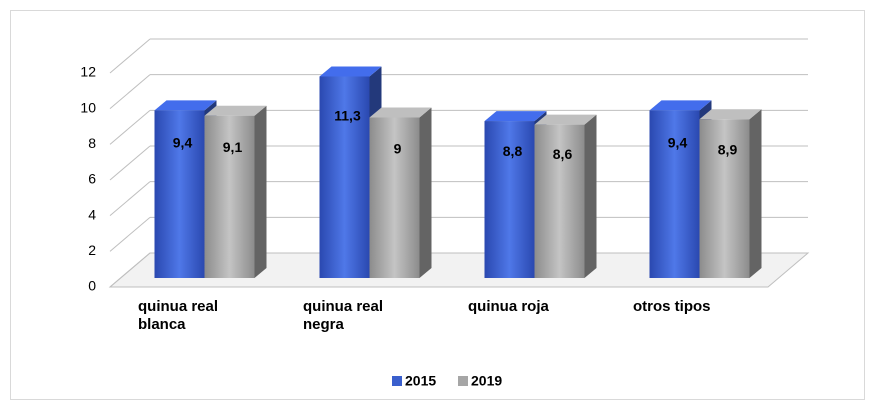 The image size is (875, 410). I want to click on y-tick-label: 12, so click(88, 72).